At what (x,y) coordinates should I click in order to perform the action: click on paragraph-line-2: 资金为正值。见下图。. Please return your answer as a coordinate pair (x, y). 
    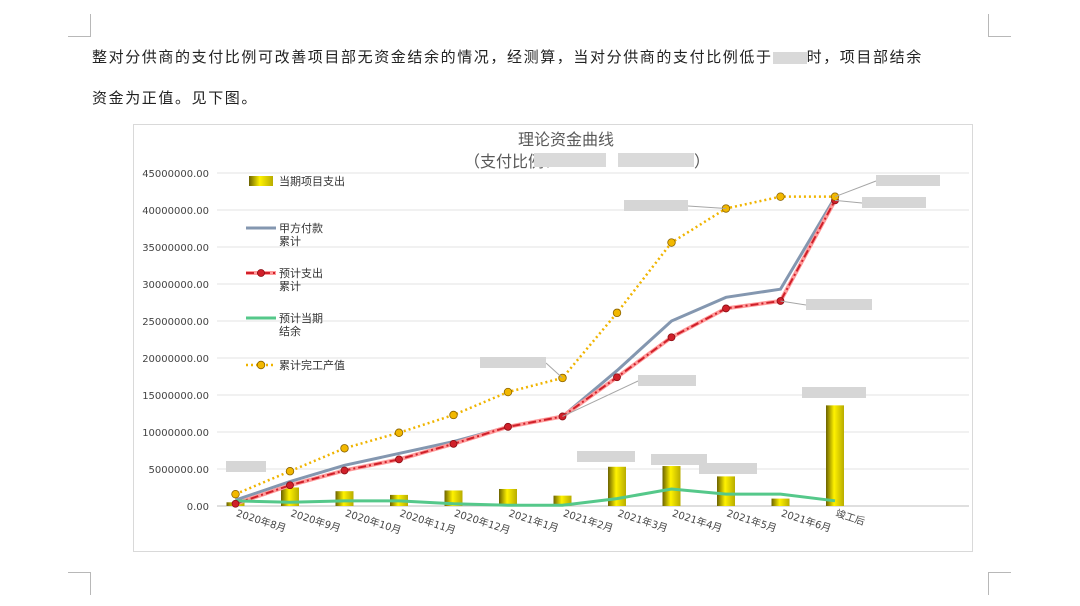
    Looking at the image, I should click on (175, 97).